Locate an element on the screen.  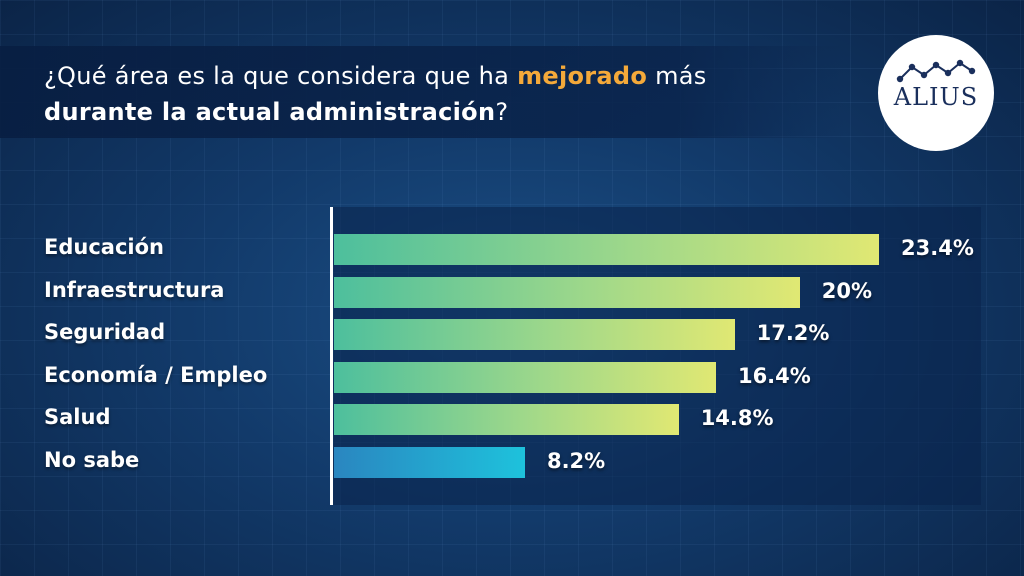
value-label: 8.2% is located at coordinates (576, 461).